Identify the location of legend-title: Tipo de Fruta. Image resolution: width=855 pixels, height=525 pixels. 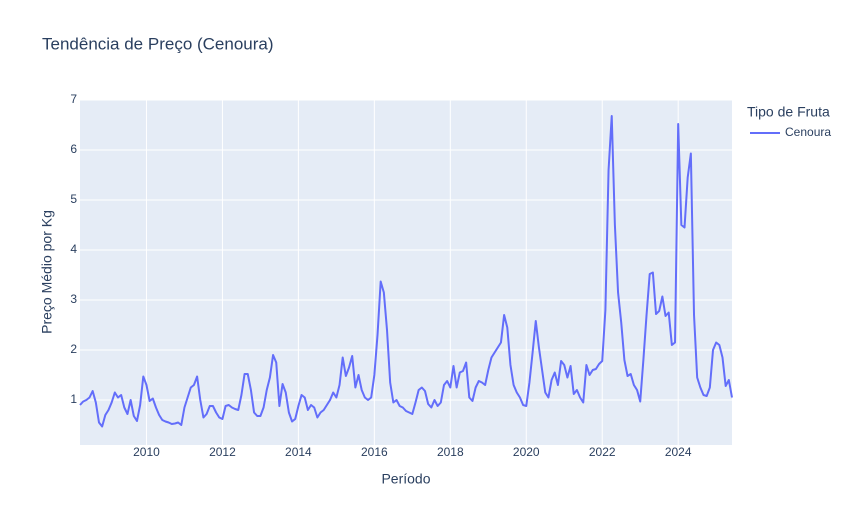
(788, 112).